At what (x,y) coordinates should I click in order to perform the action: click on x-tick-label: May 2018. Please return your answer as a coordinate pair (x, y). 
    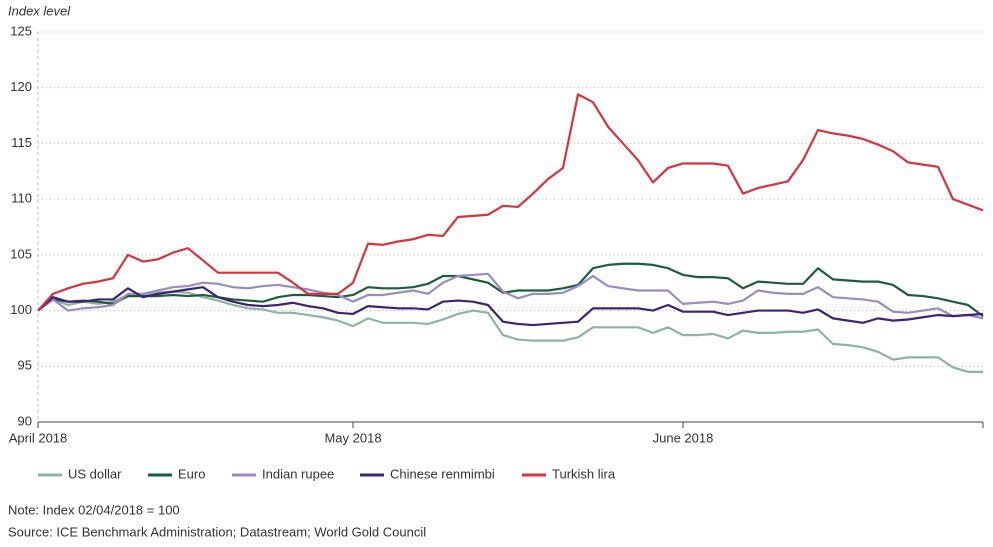
    Looking at the image, I should click on (352, 437).